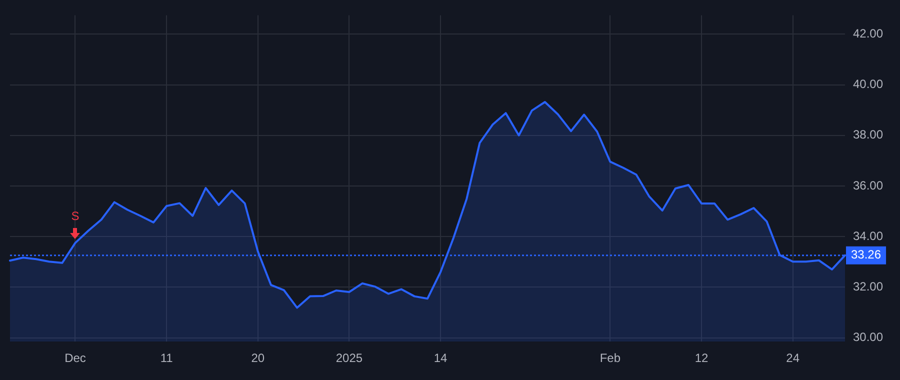 The height and width of the screenshot is (380, 900). I want to click on x-tick-label: 14, so click(441, 358).